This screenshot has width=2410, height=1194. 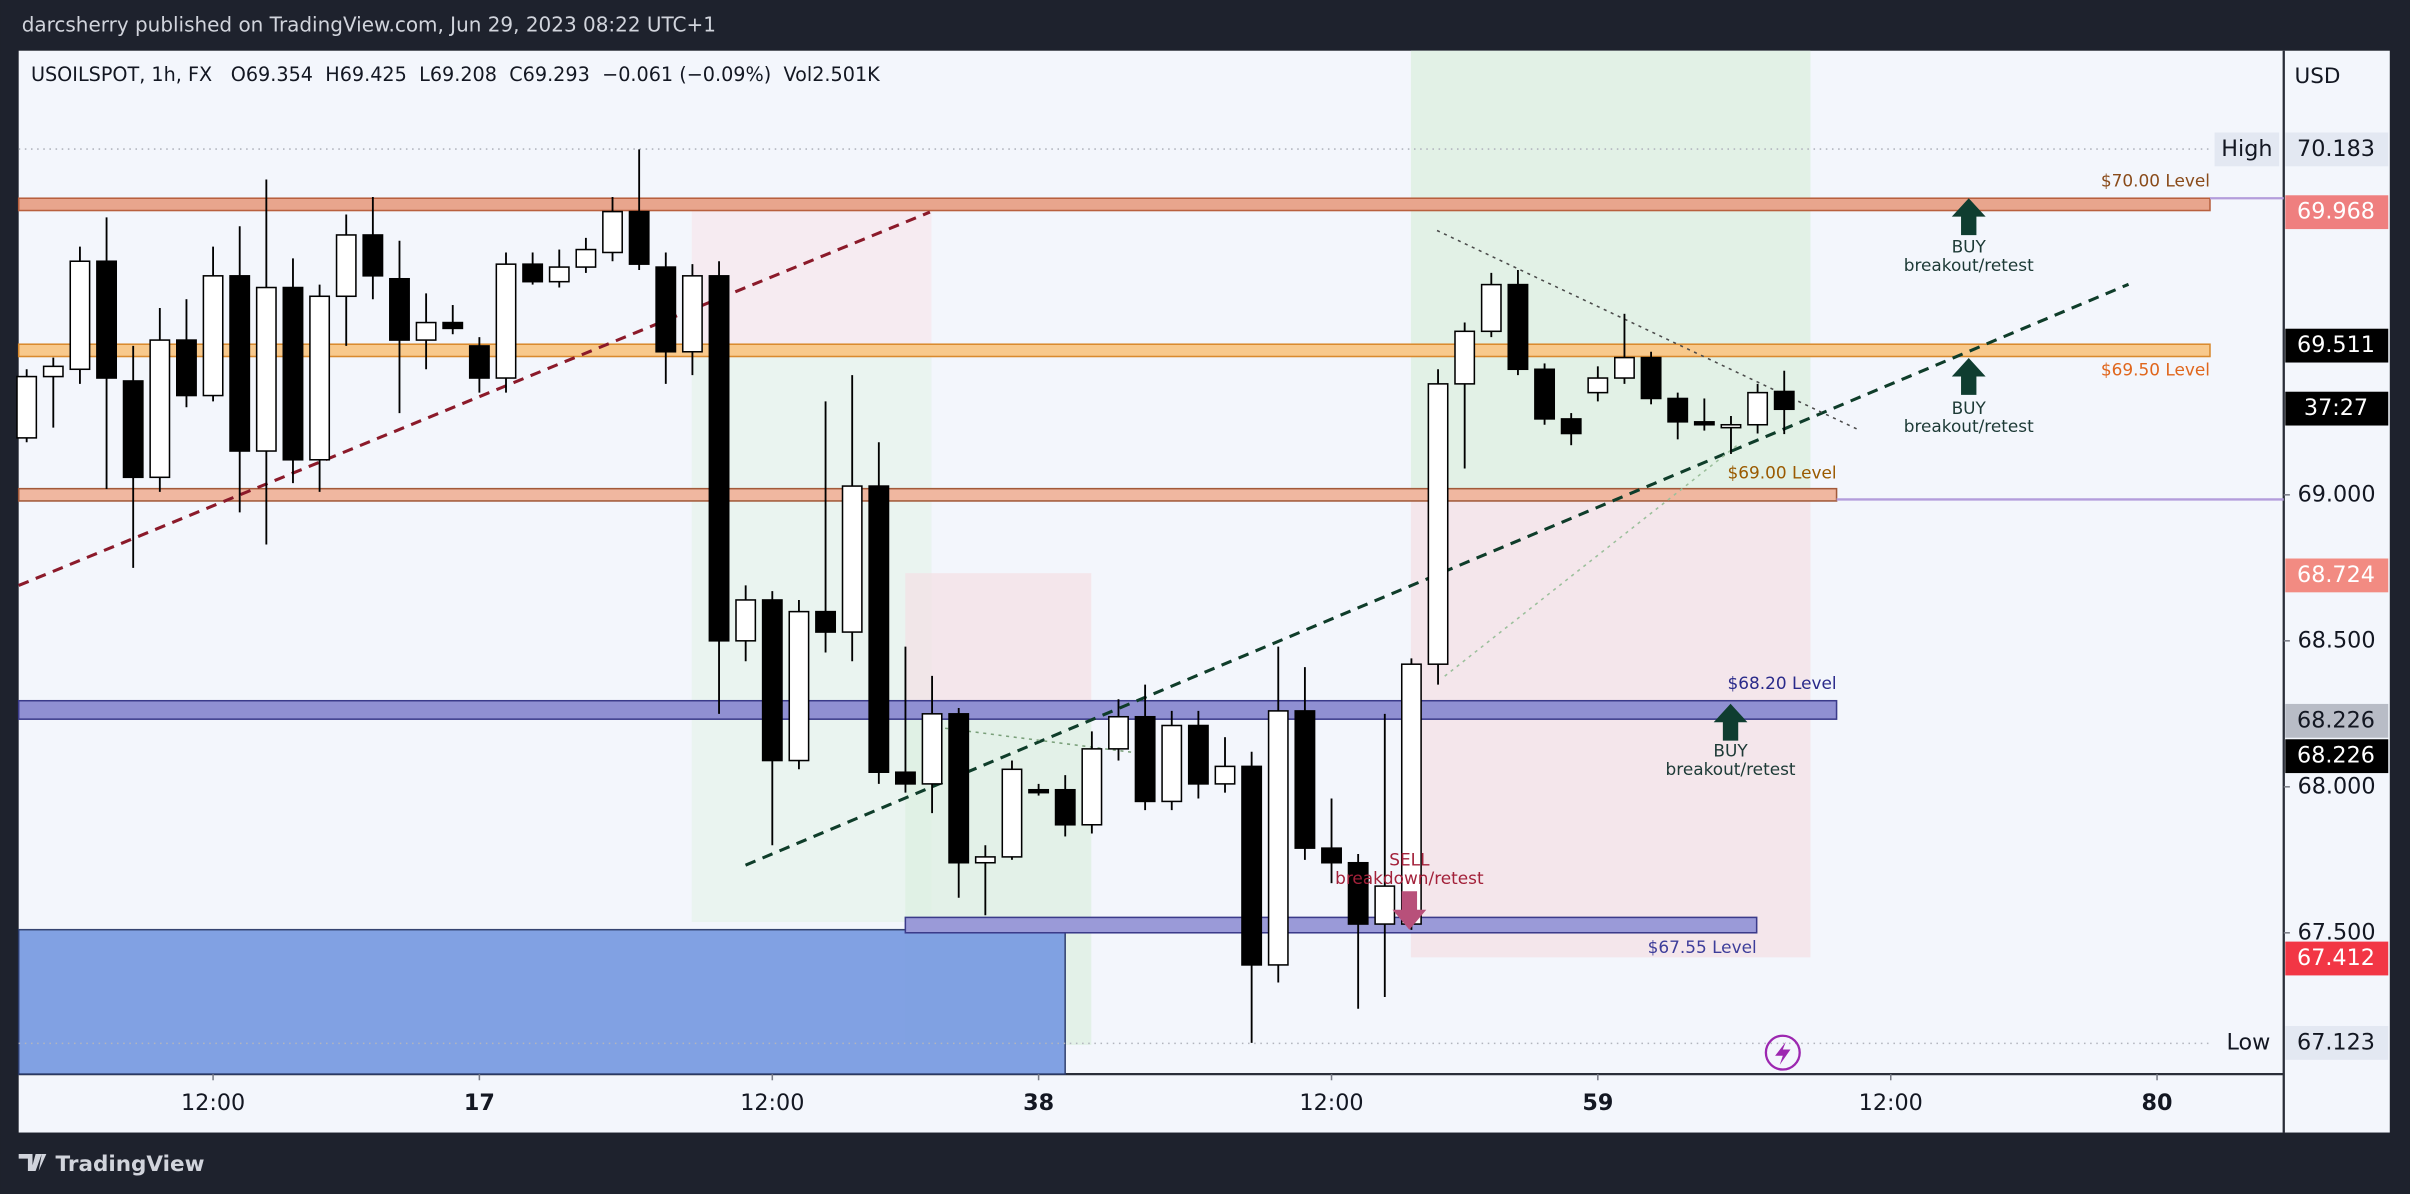 I want to click on price-label: 67.123, so click(x=2336, y=1042).